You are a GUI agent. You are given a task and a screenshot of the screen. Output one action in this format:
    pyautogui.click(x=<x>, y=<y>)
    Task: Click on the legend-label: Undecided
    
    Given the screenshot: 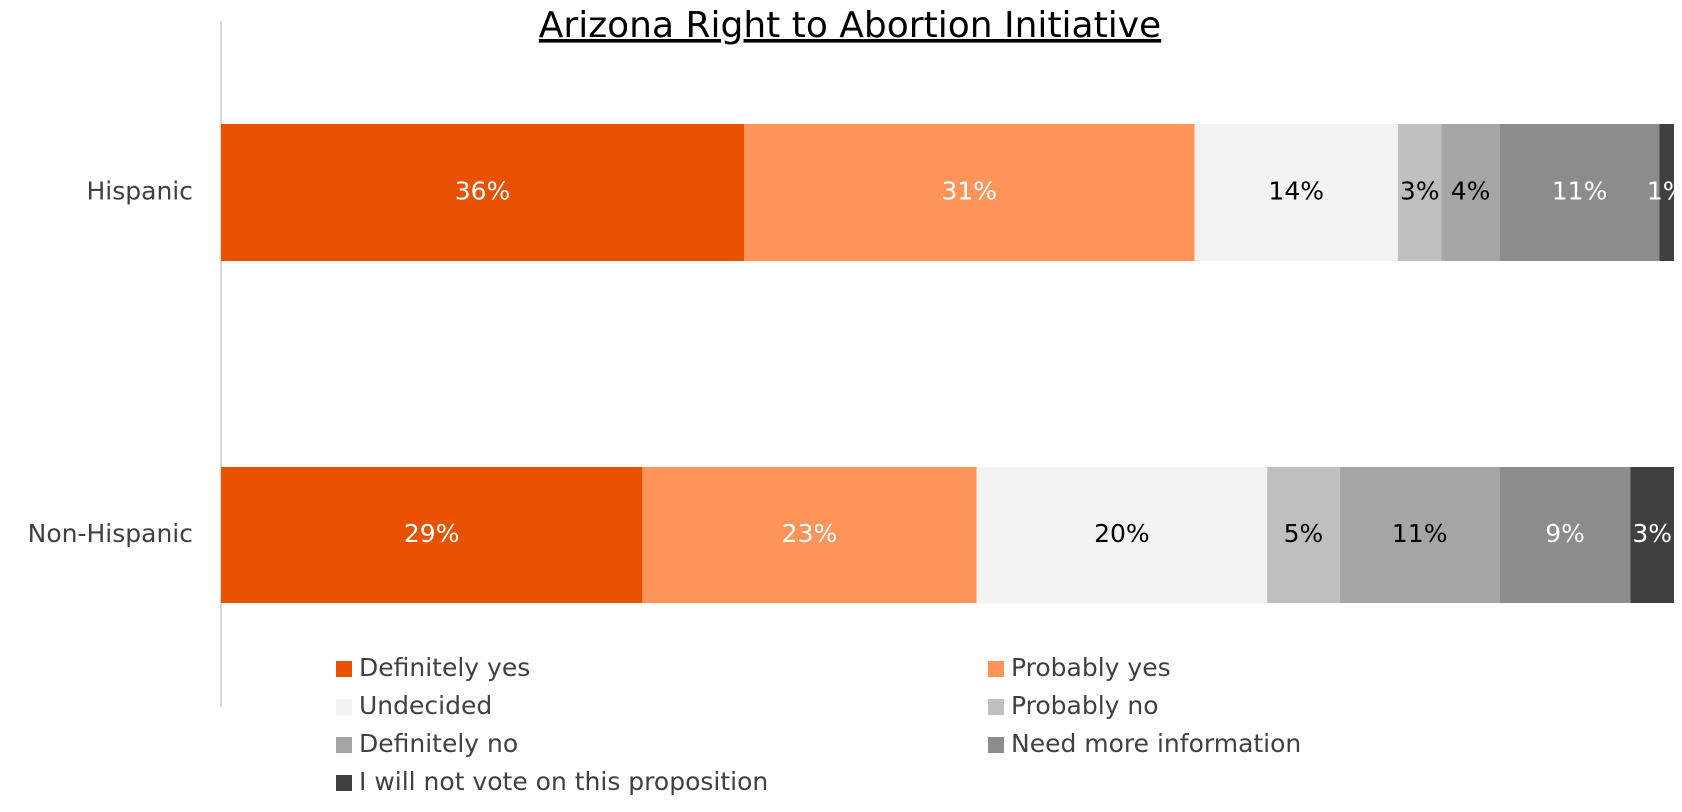 What is the action you would take?
    pyautogui.click(x=425, y=705)
    